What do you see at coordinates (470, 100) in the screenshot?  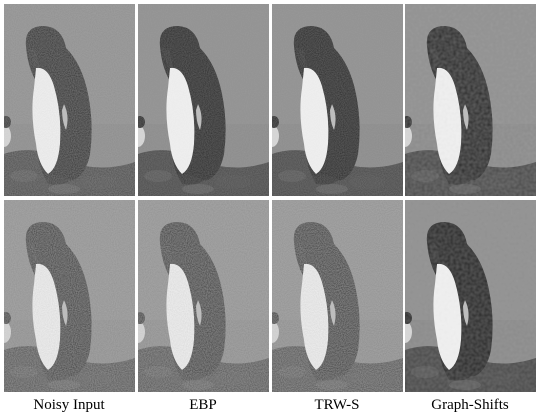 I see `panel-graph-shifts-row1` at bounding box center [470, 100].